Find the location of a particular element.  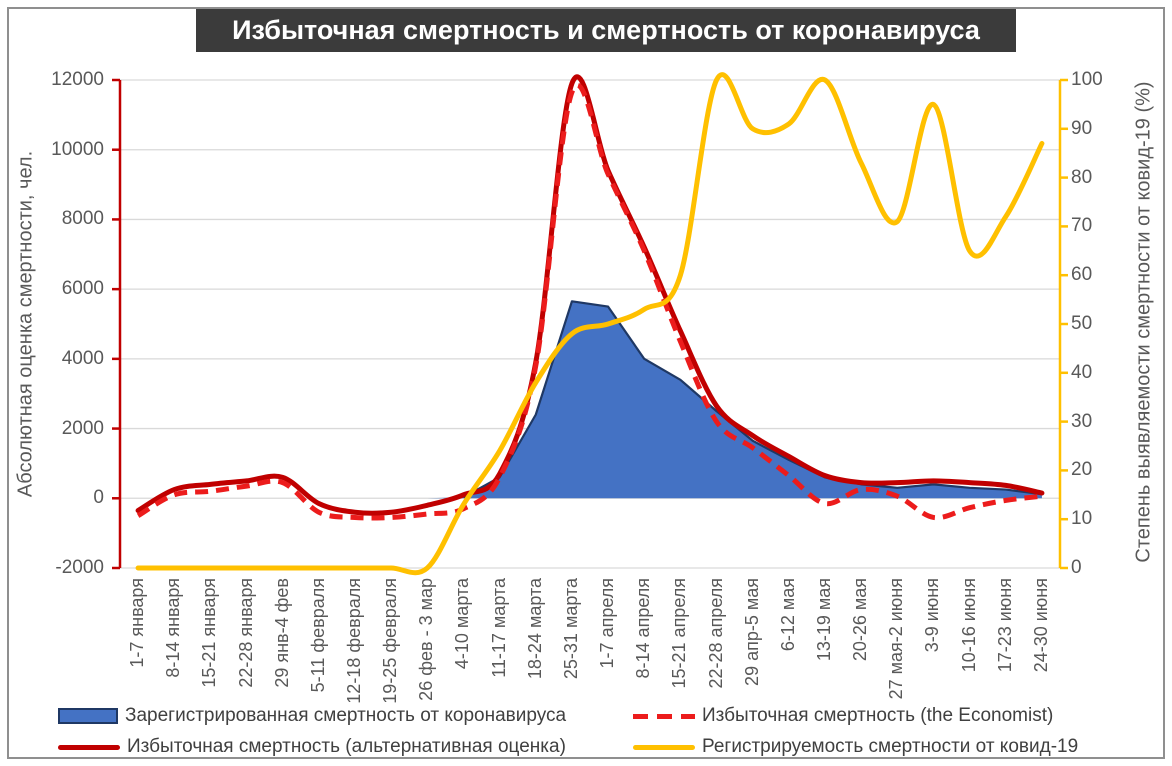

x-axis-tick-label: 29 апр-5 мая is located at coordinates (751, 632).